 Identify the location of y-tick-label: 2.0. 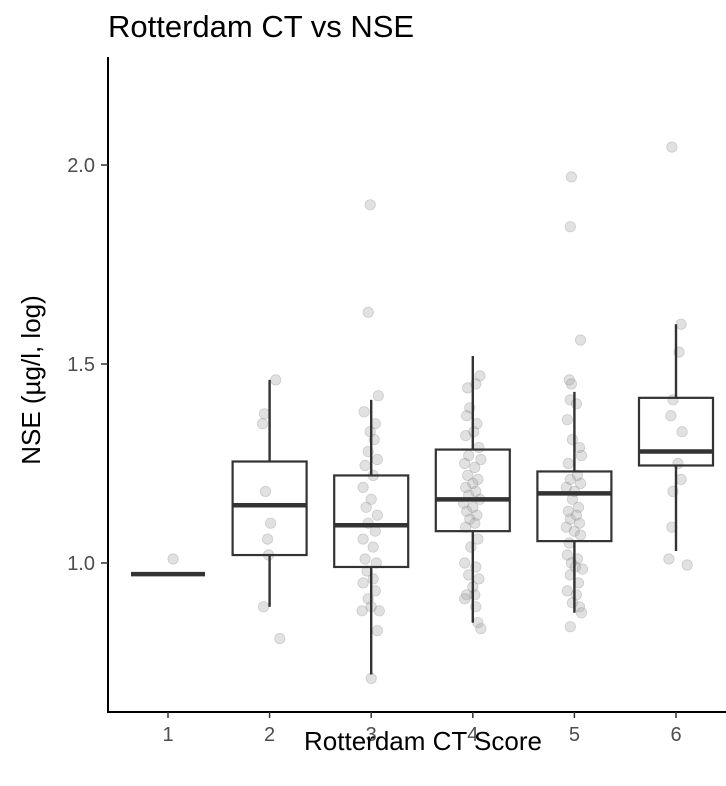
(81, 166).